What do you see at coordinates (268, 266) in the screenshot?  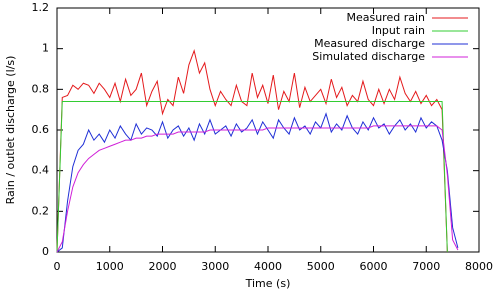 I see `x-tick-label: 4000` at bounding box center [268, 266].